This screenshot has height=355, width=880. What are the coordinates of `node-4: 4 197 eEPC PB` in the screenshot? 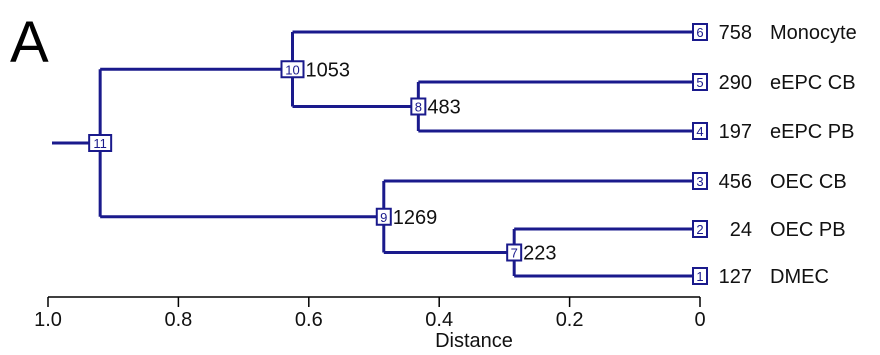 It's located at (773, 132).